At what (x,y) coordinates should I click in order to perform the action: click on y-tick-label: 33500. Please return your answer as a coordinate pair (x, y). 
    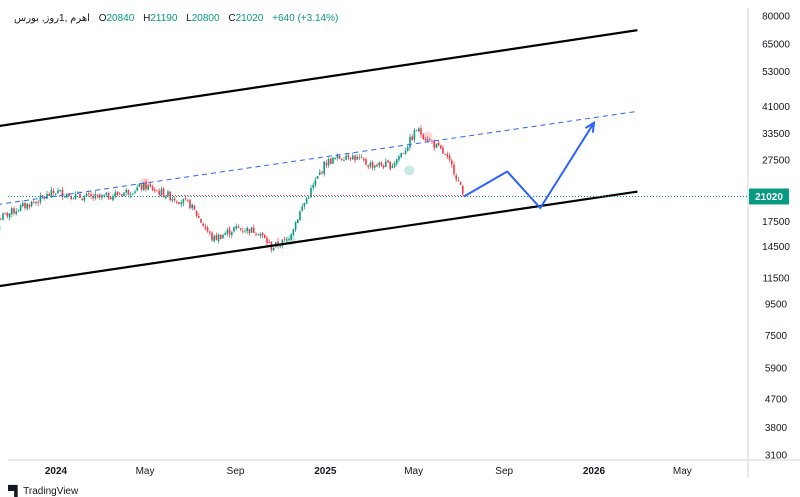
    Looking at the image, I should click on (776, 134).